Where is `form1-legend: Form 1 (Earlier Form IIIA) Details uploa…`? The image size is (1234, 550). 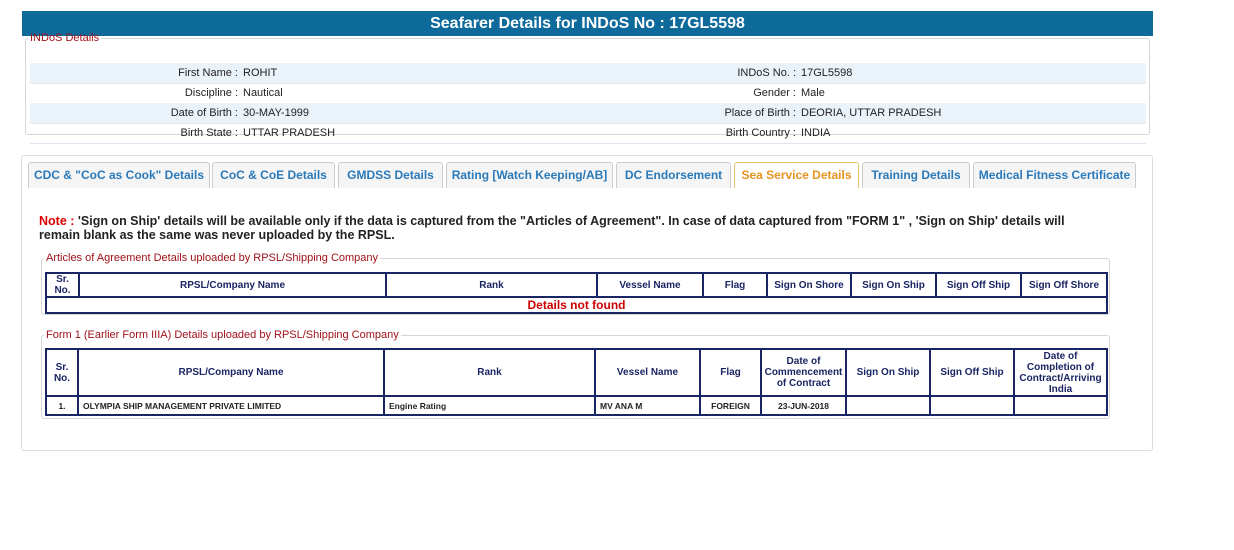
form1-legend: Form 1 (Earlier Form IIIA) Details uploa… is located at coordinates (222, 335).